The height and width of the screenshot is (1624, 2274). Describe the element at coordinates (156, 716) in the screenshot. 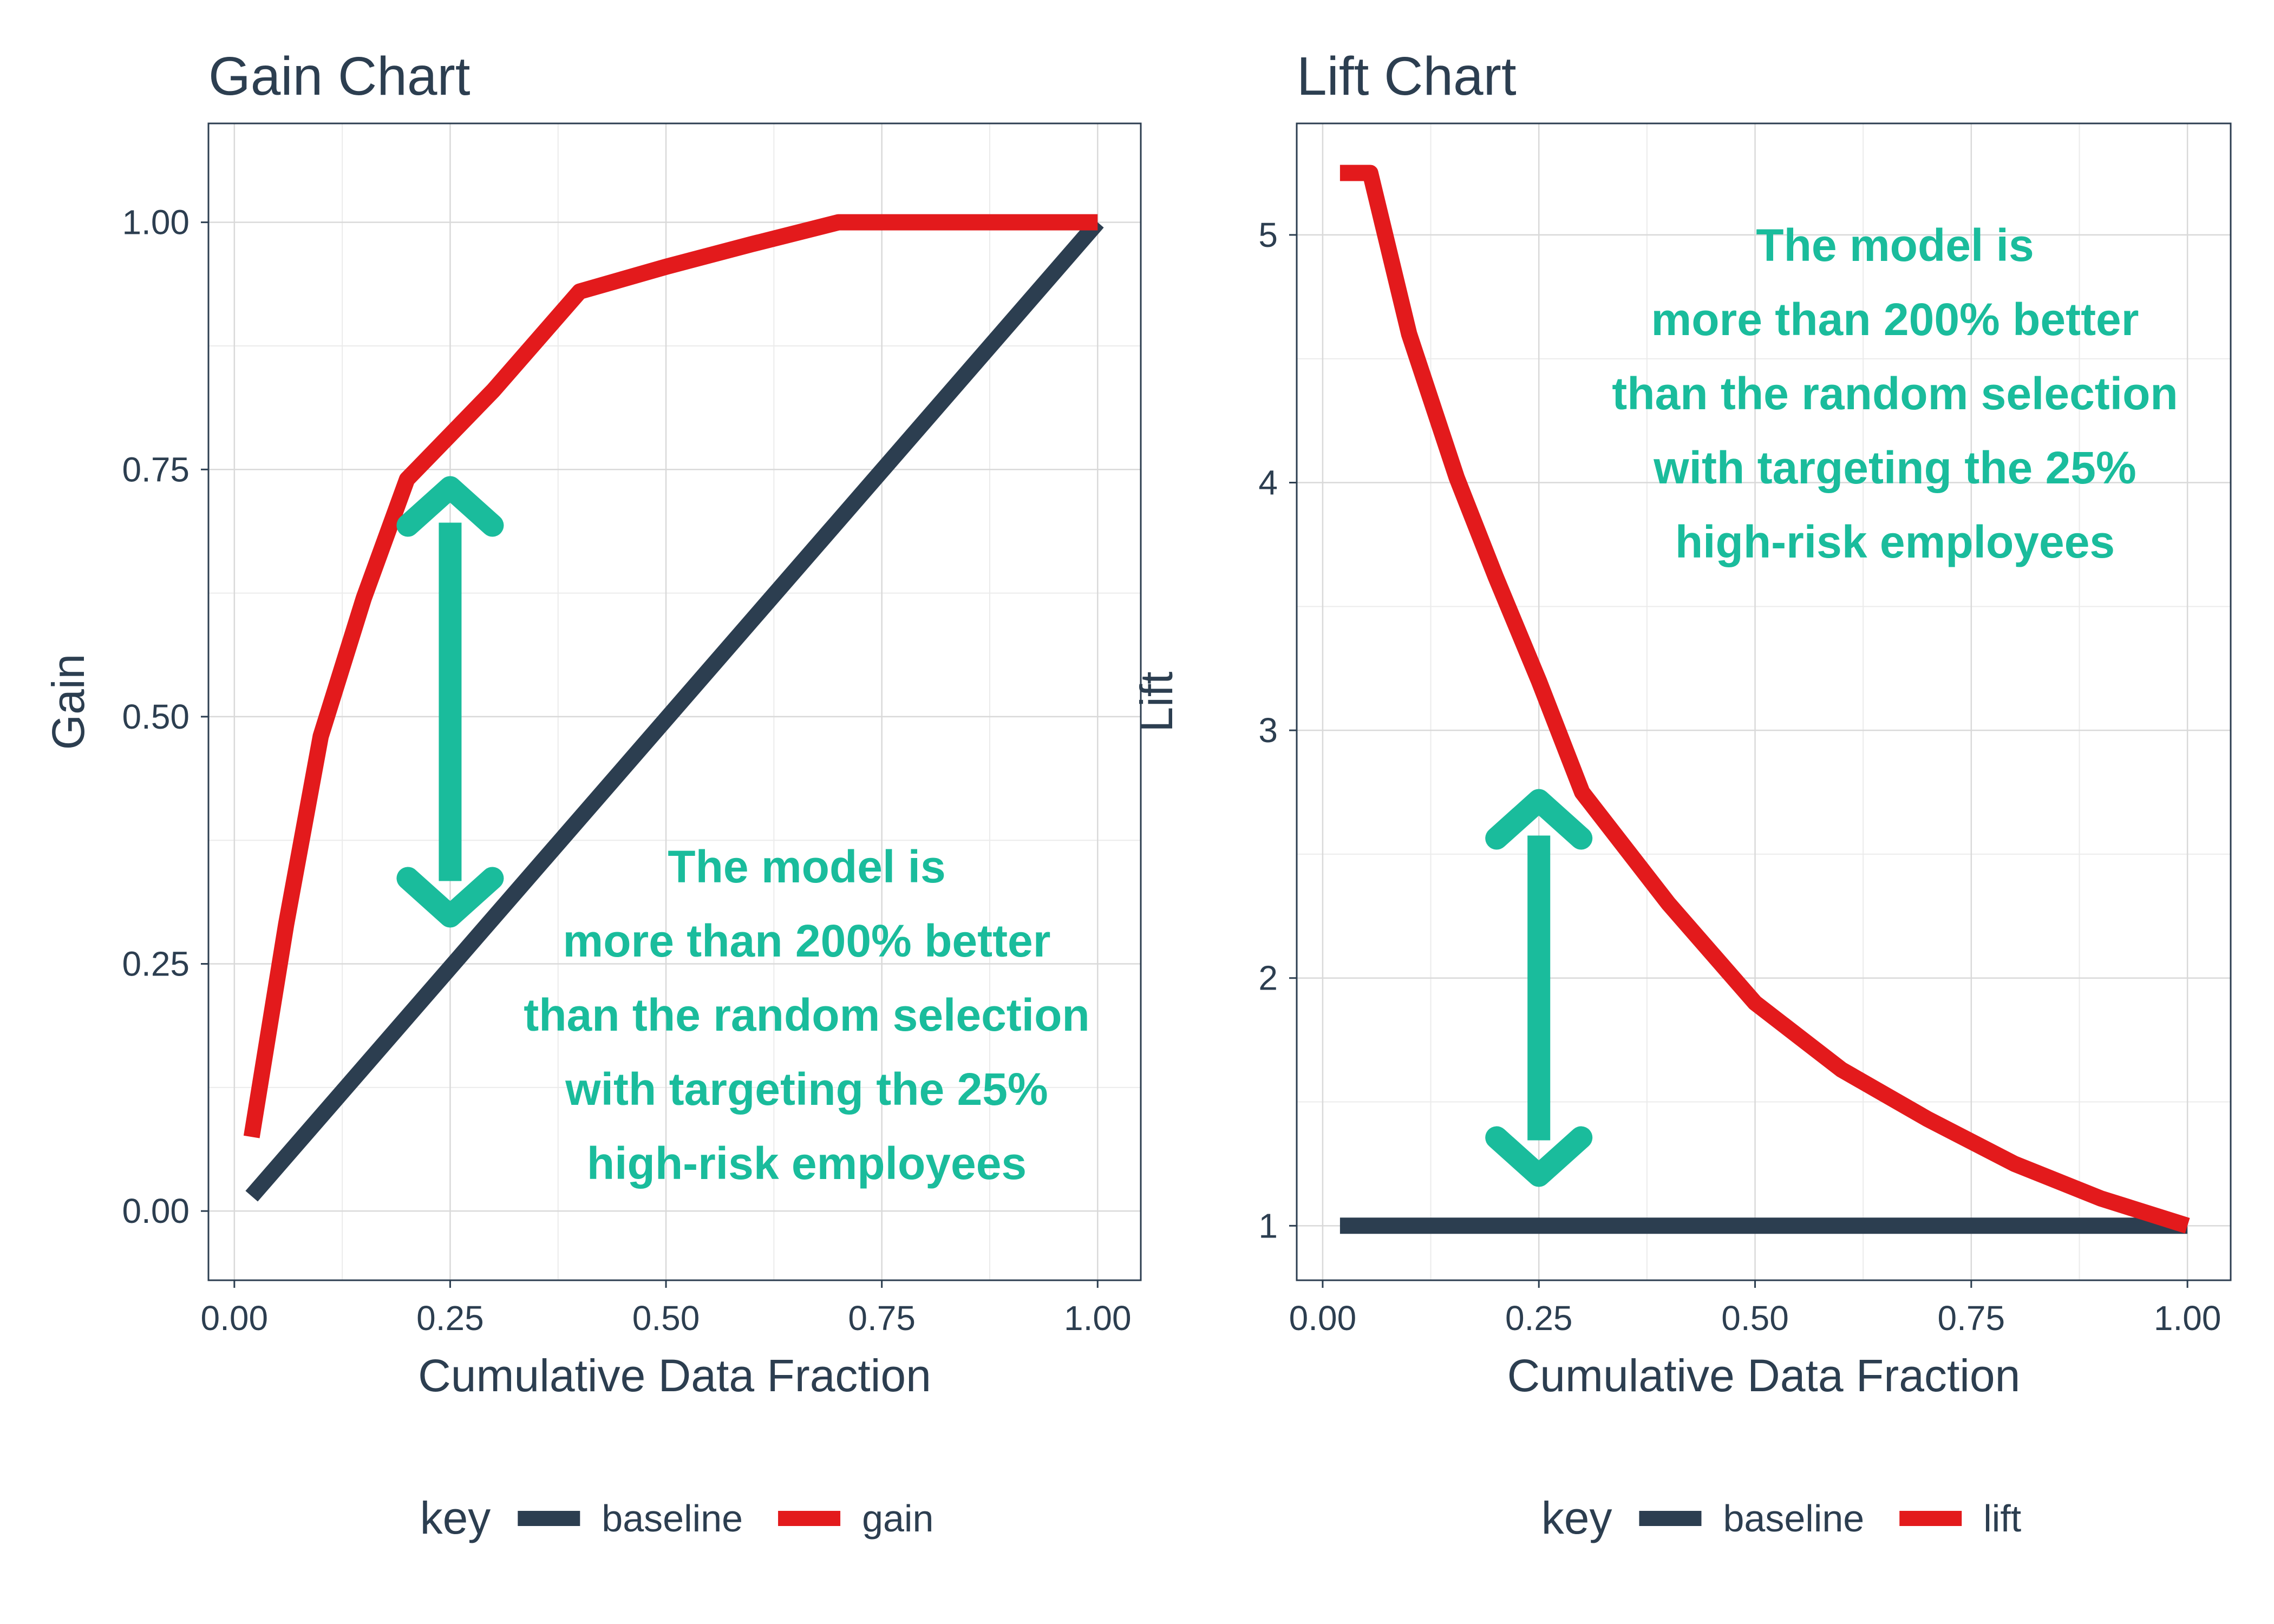

I see `y-tick-label: 0.50` at that location.